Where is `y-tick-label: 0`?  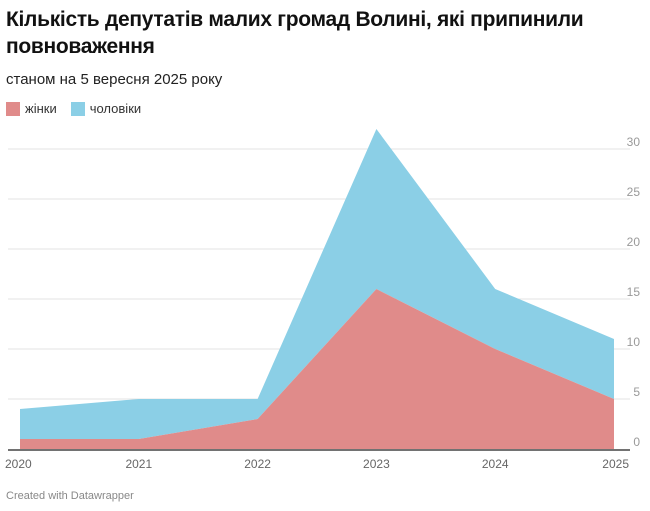 y-tick-label: 0 is located at coordinates (636, 442).